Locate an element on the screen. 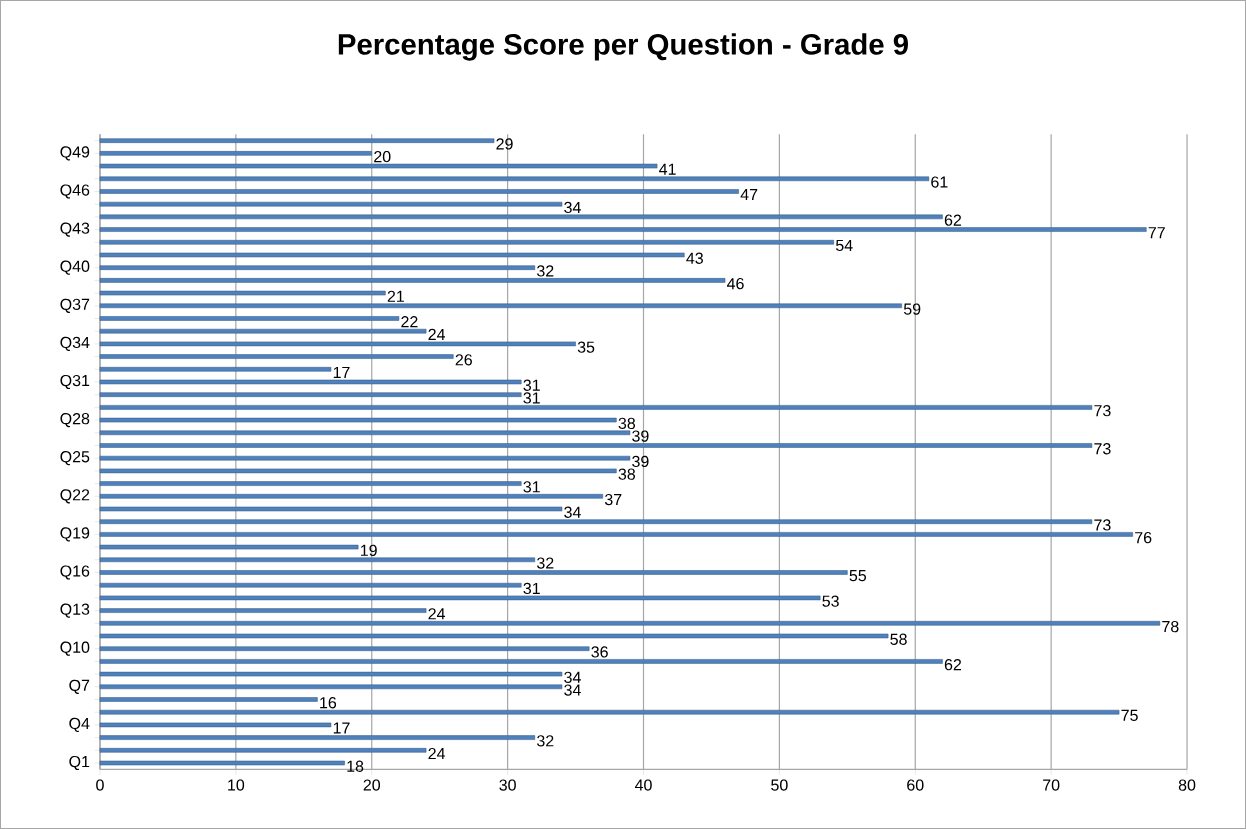 The width and height of the screenshot is (1246, 829). x-tick-label: 20 is located at coordinates (372, 785).